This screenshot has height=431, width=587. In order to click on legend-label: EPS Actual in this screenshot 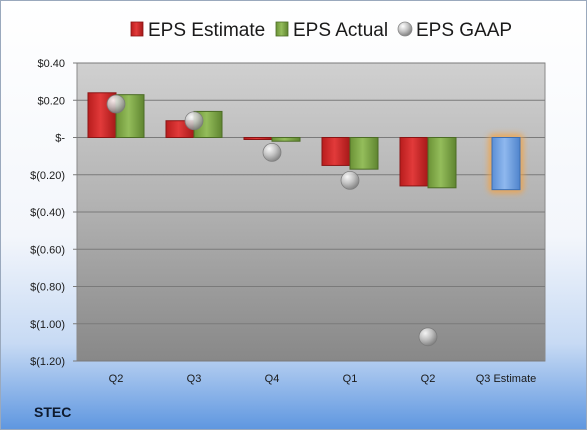, I will do `click(340, 30)`.